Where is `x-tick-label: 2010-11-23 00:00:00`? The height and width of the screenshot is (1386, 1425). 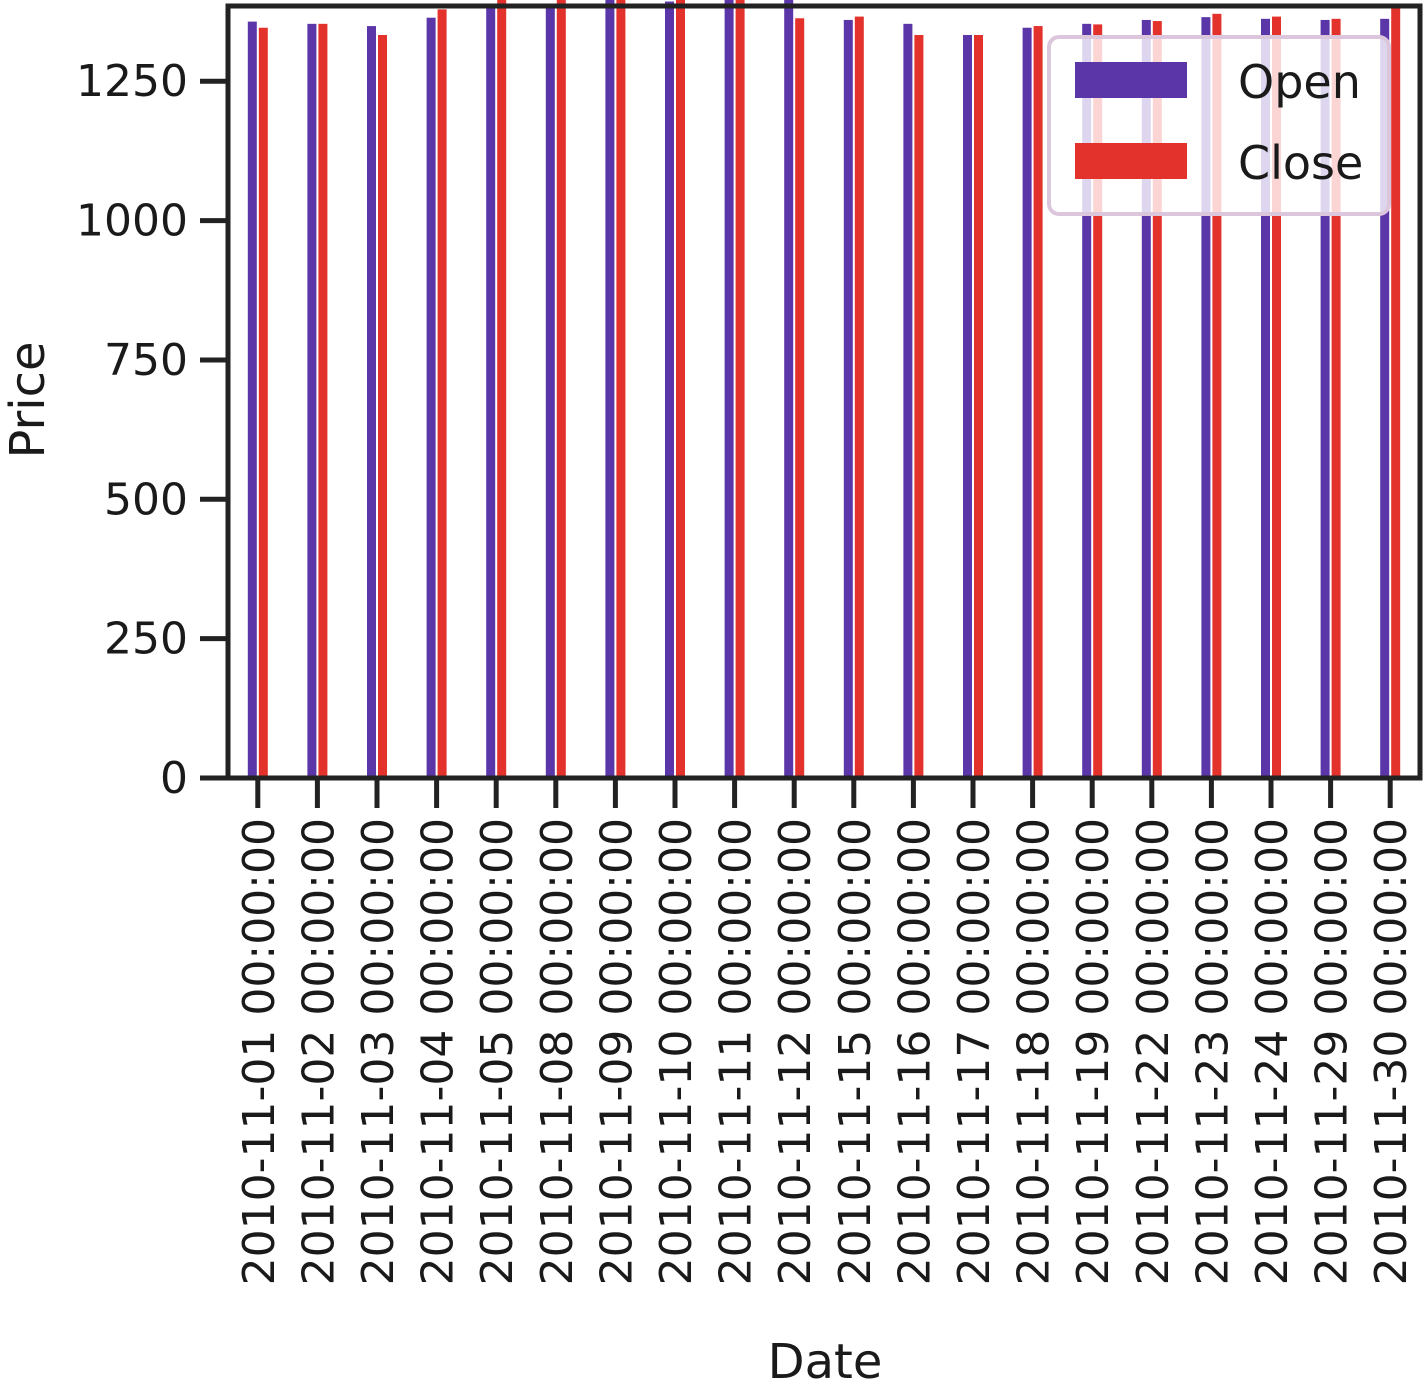 x-tick-label: 2010-11-23 00:00:00 is located at coordinates (1212, 1051).